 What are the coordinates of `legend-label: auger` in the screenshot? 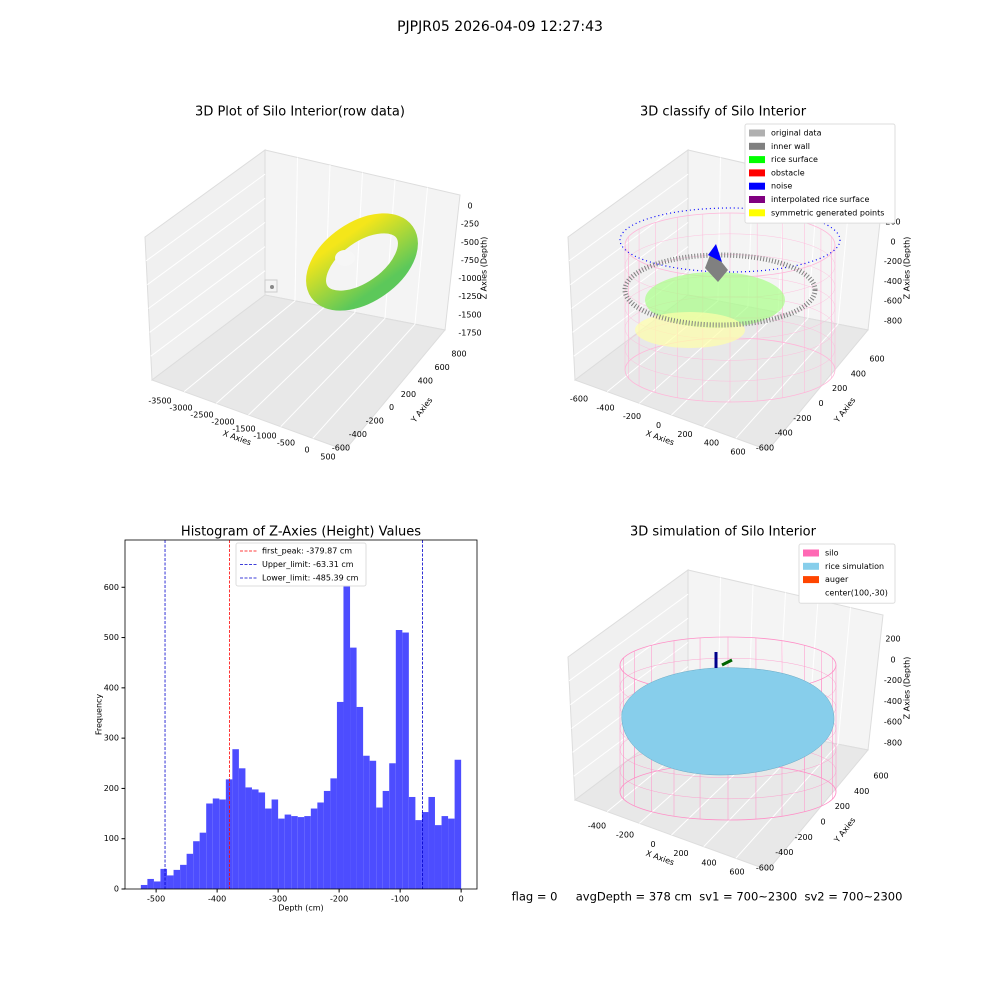 It's located at (837, 579).